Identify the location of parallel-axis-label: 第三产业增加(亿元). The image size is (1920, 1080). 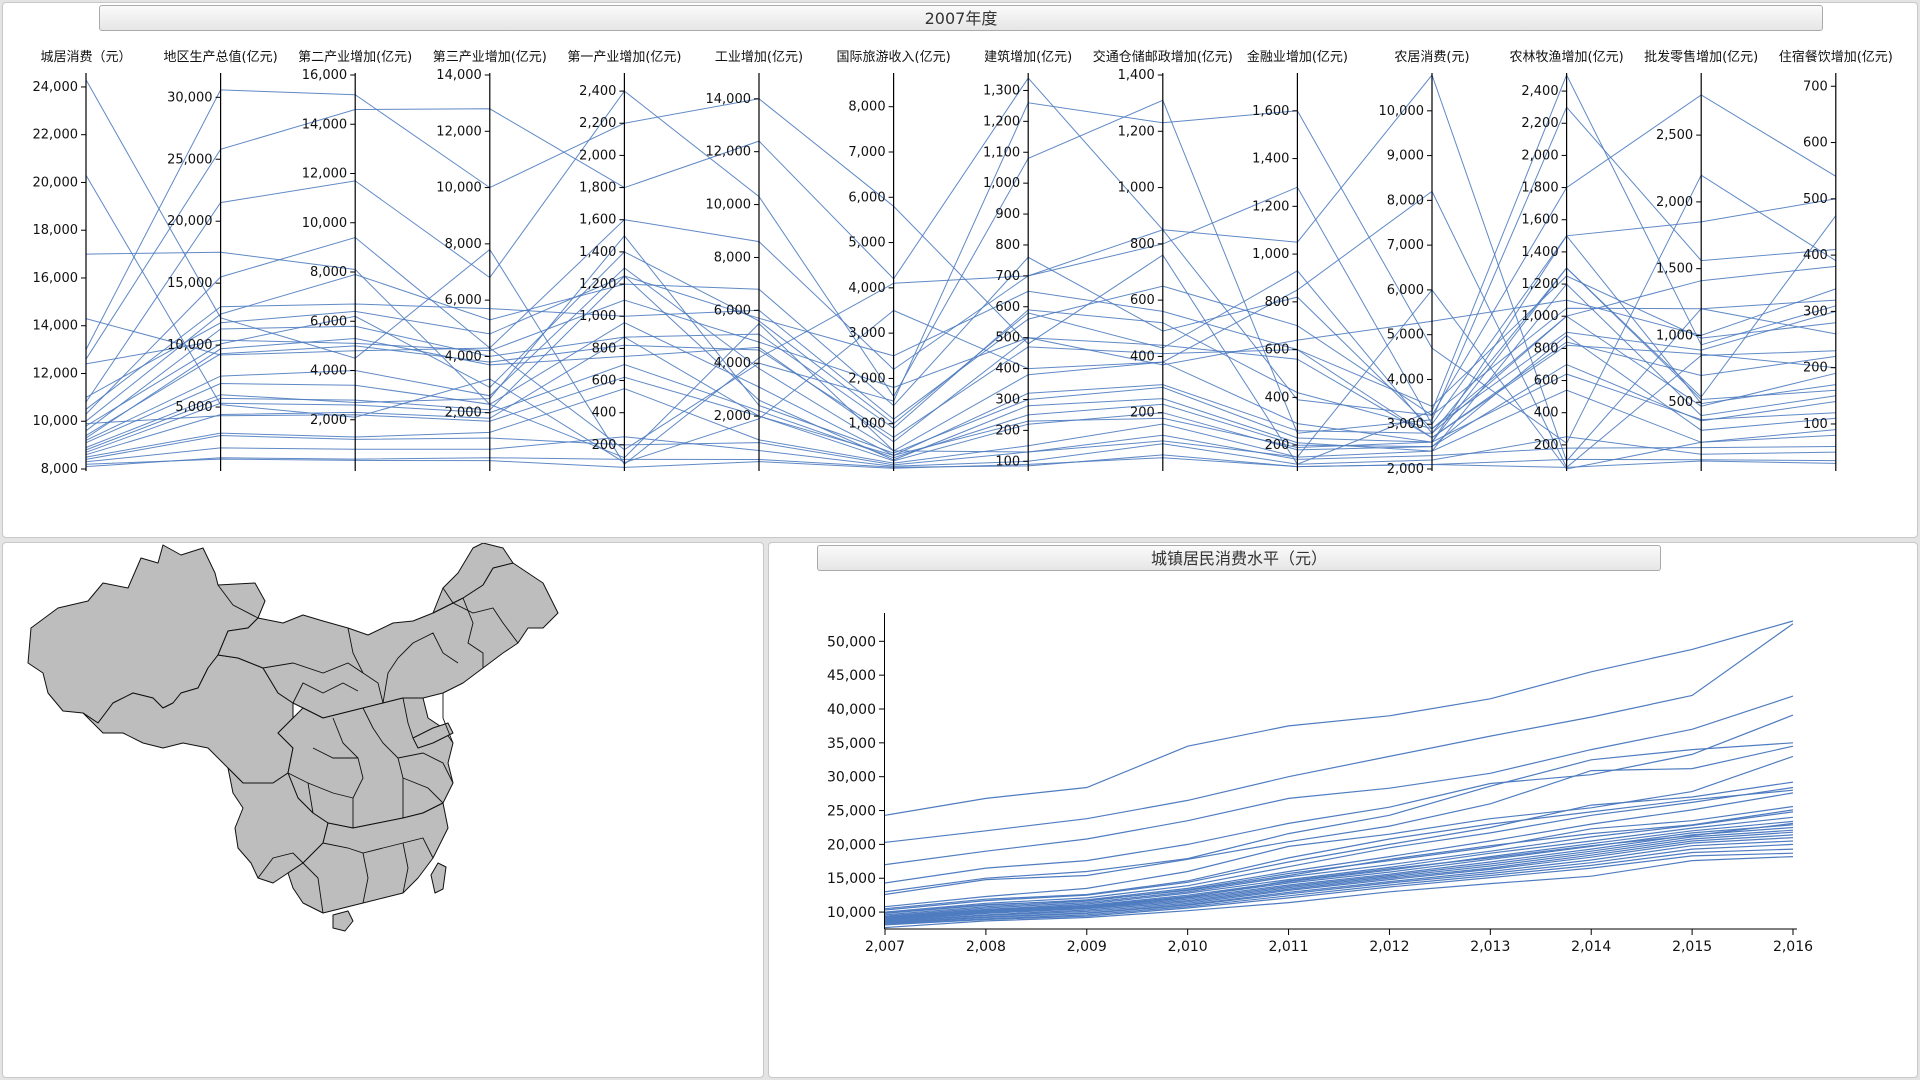
(490, 57).